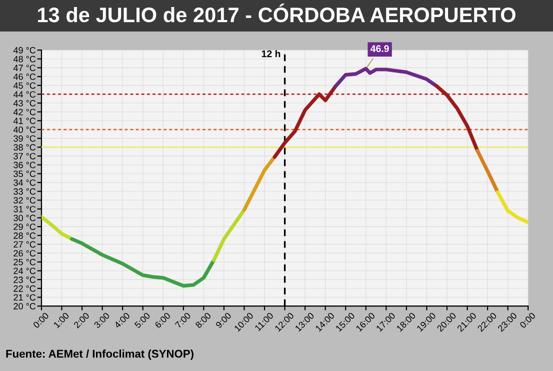 The image size is (553, 371). Describe the element at coordinates (162, 320) in the screenshot. I see `x-tick-label: 6:00` at that location.